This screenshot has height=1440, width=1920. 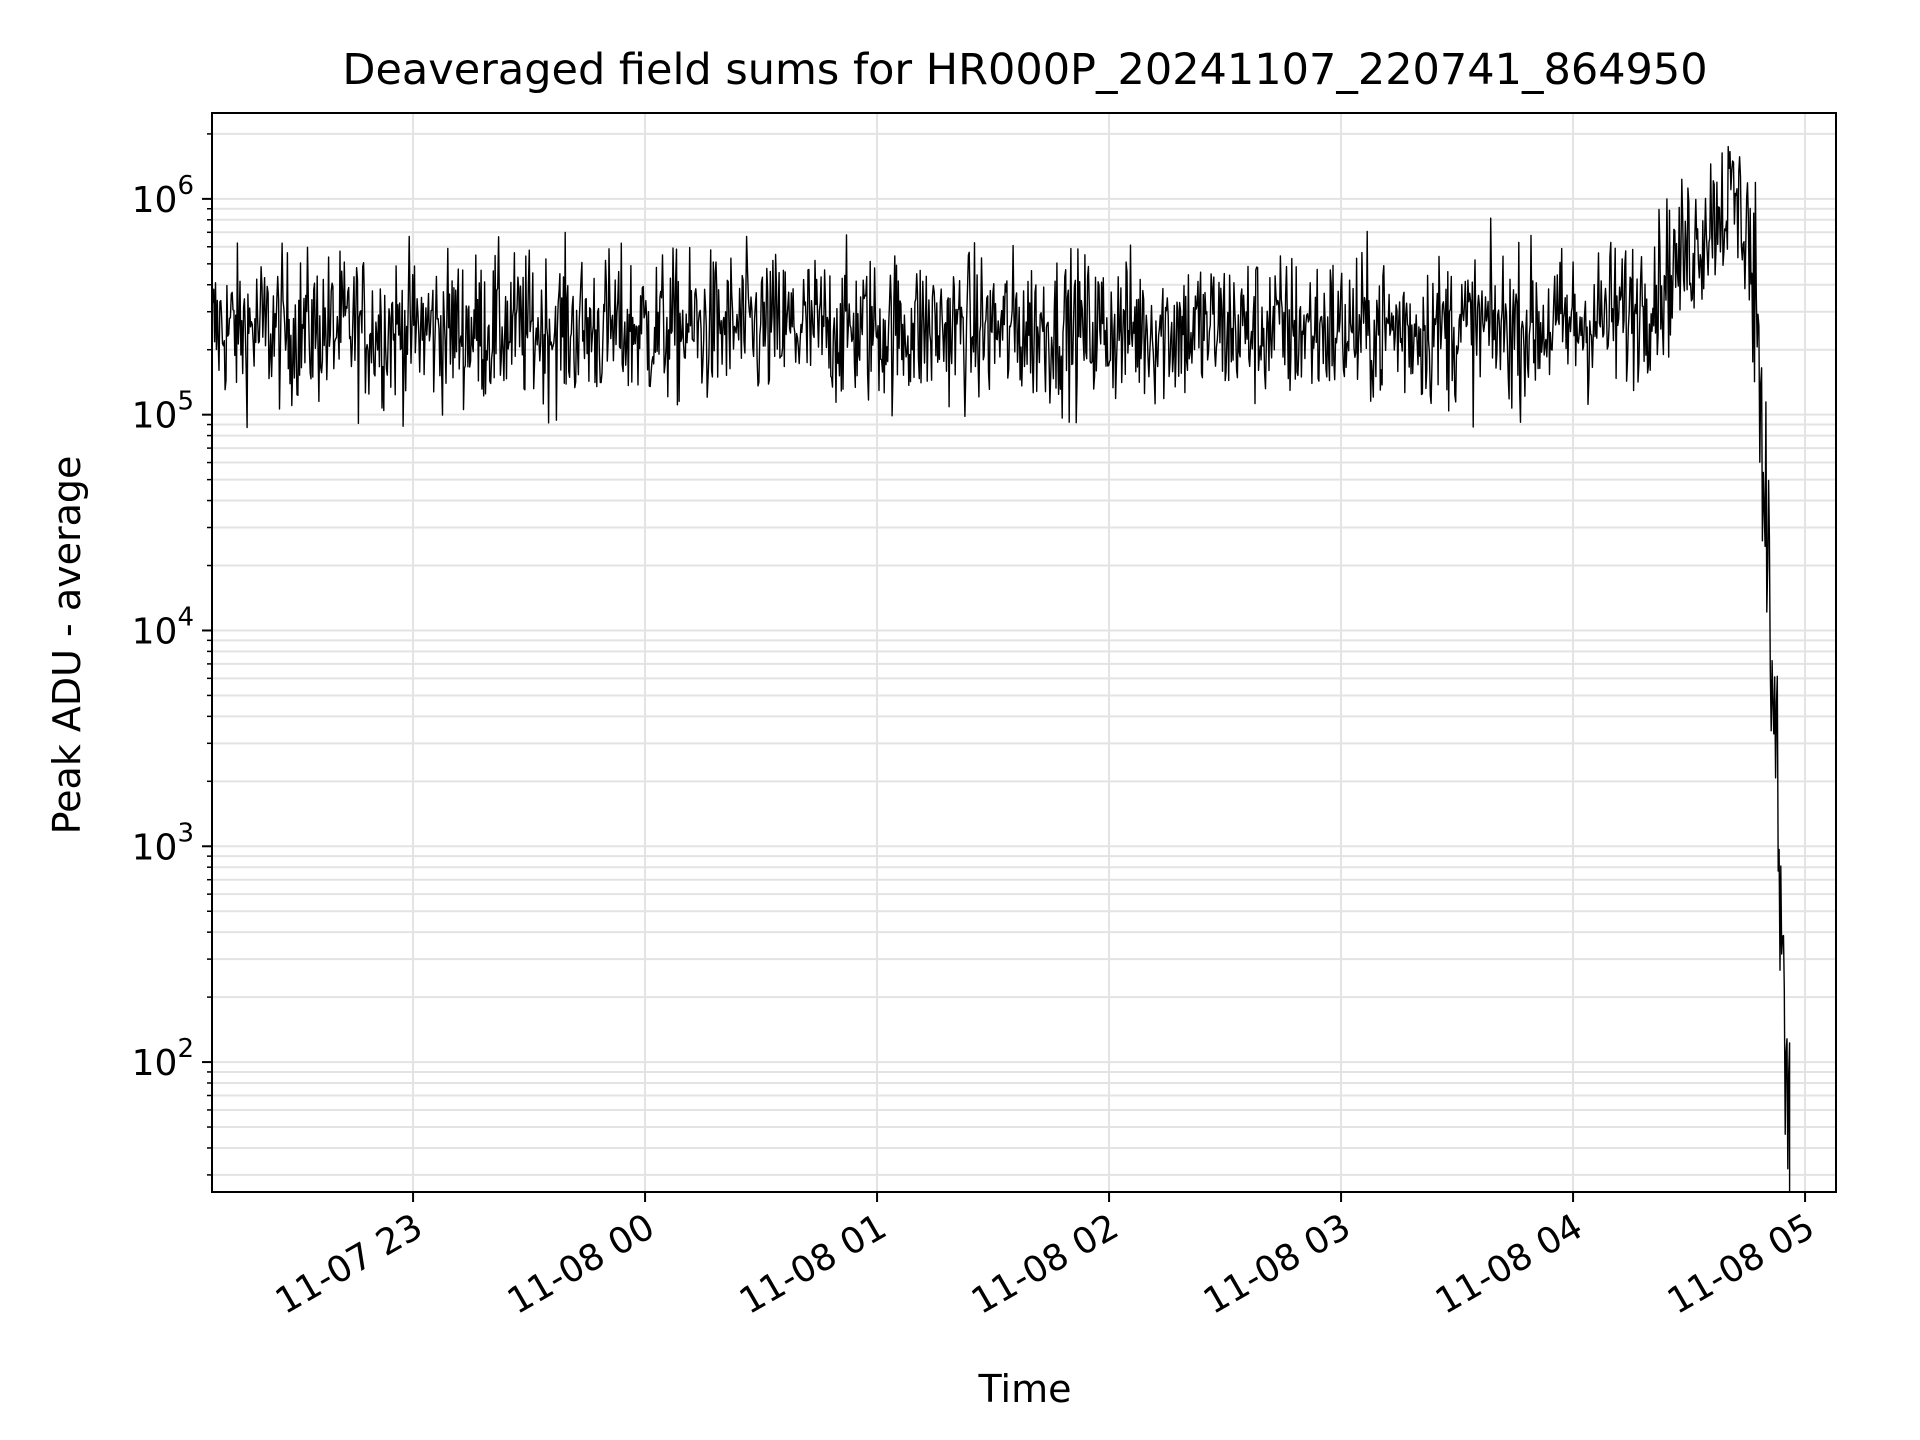 I want to click on y-tick-label: 10⁶, so click(x=163, y=196).